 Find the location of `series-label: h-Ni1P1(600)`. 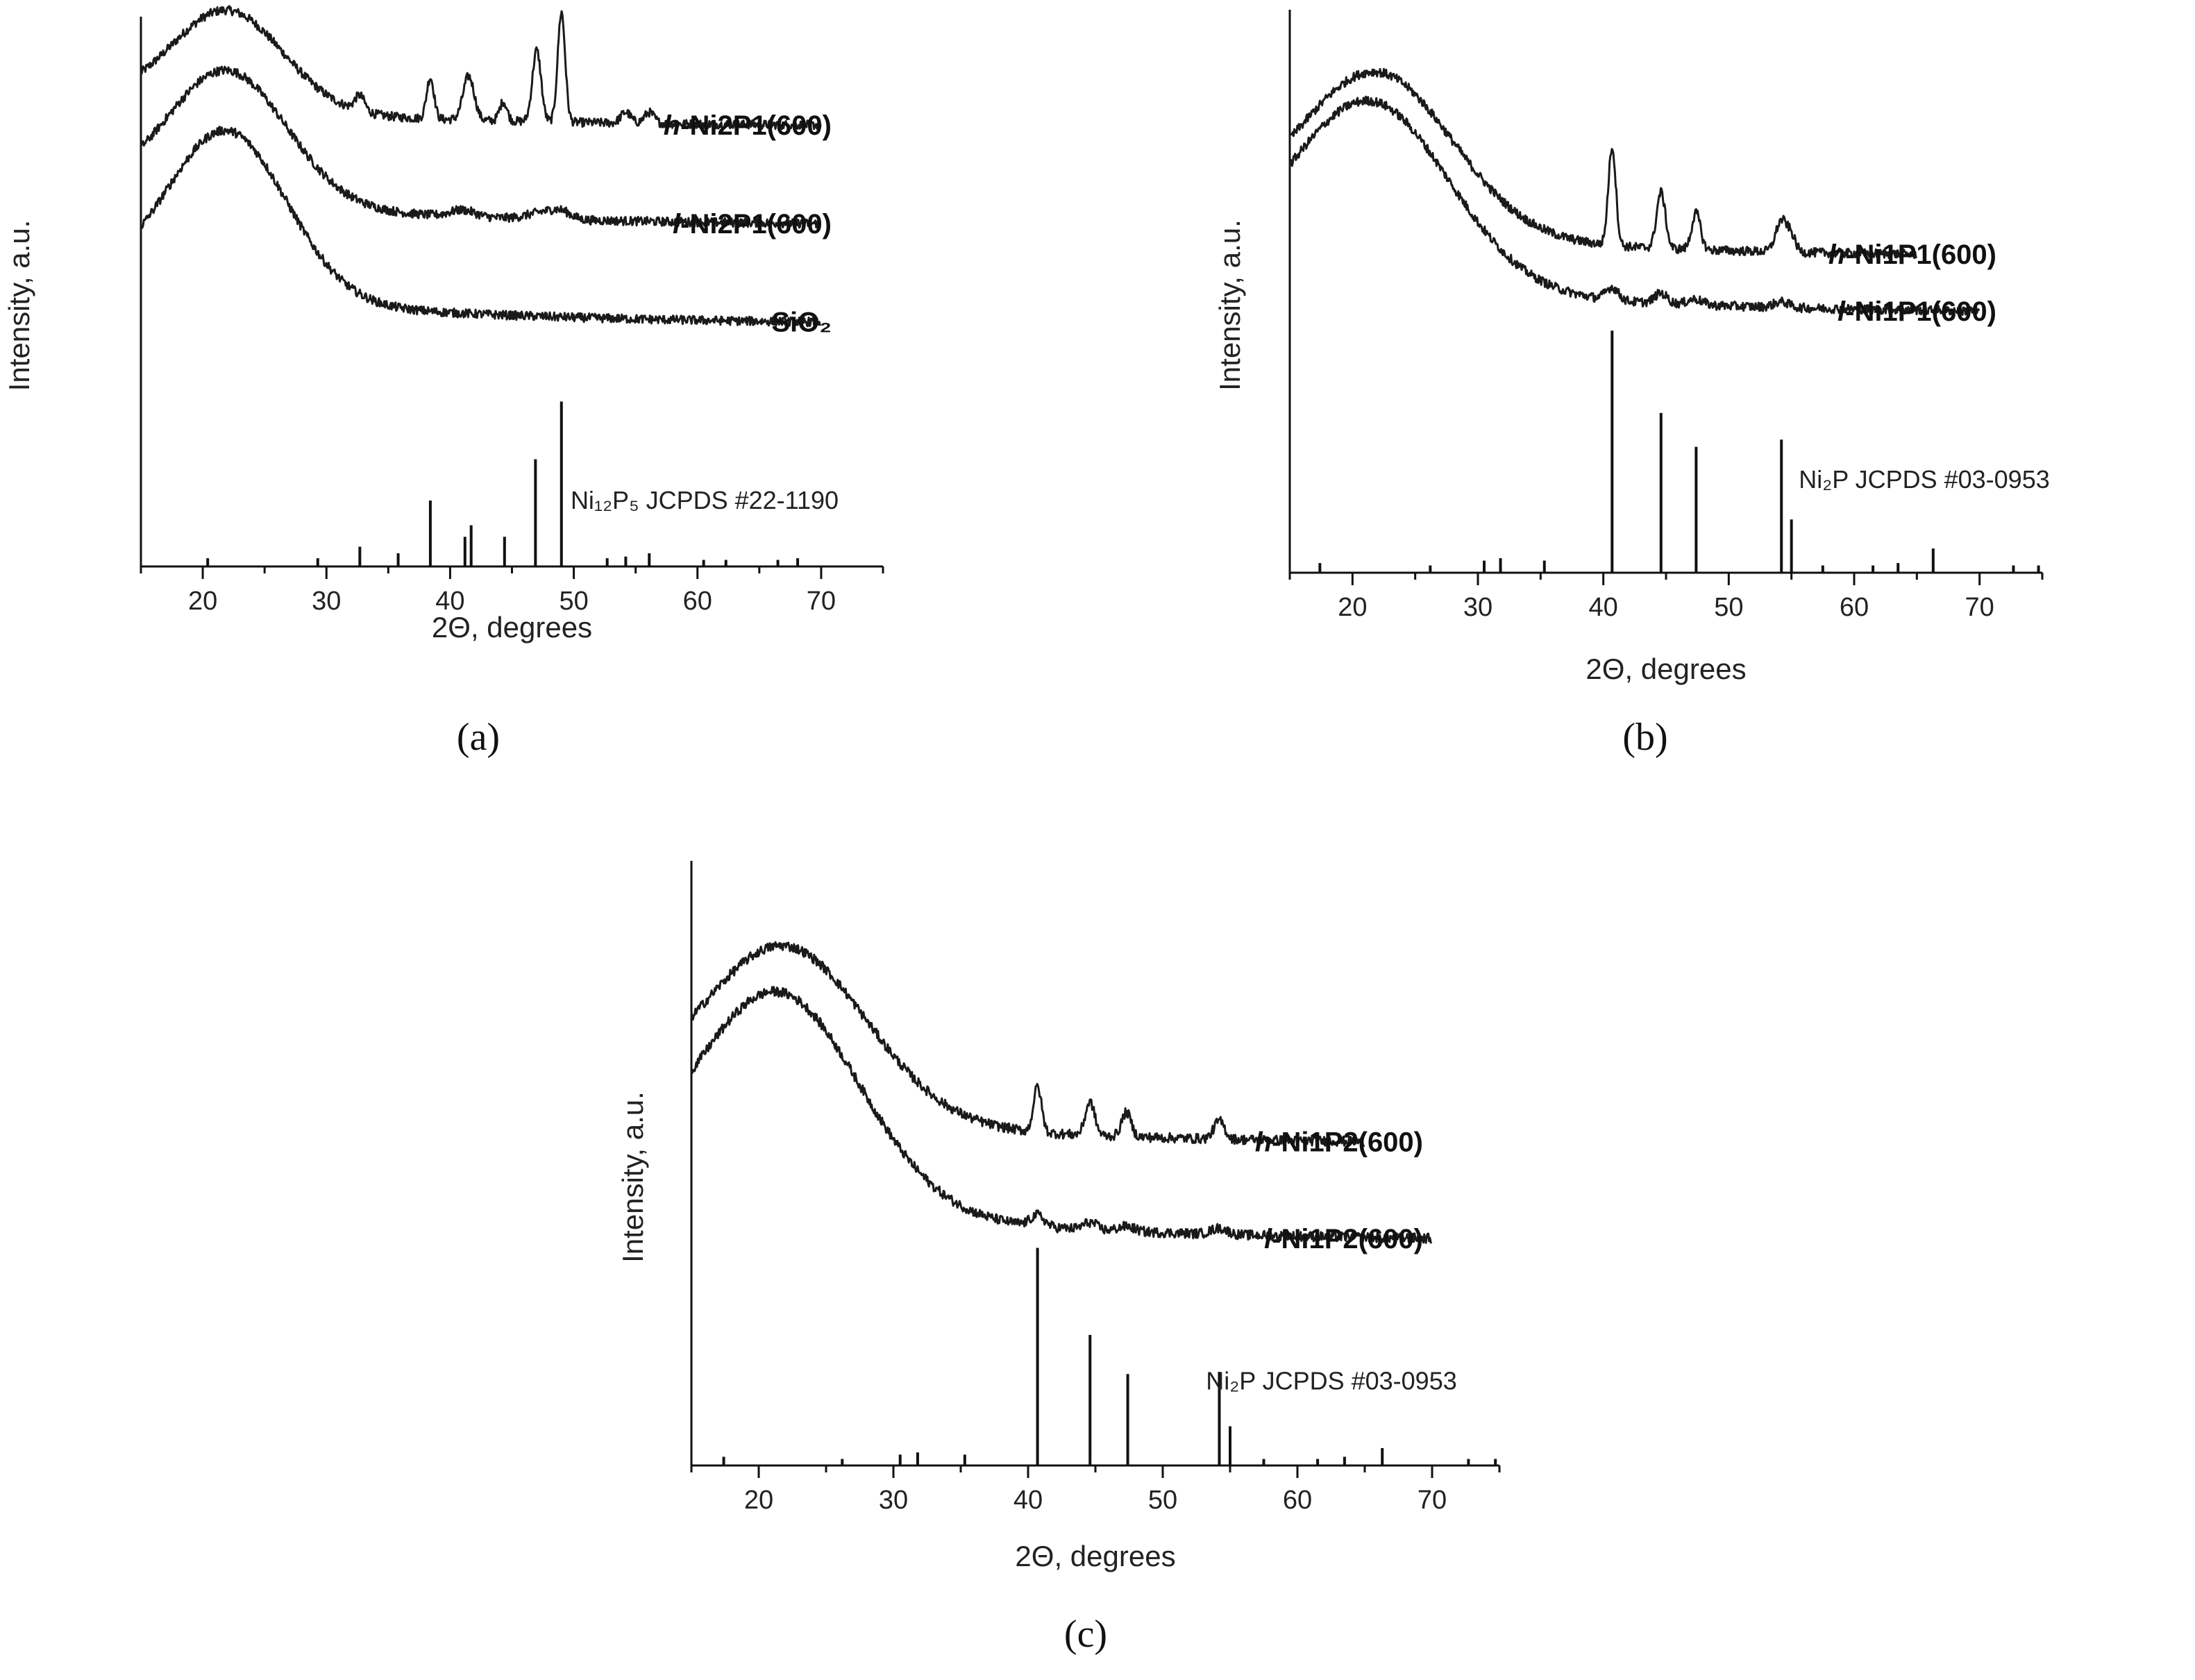

series-label: h-Ni1P1(600) is located at coordinates (1912, 255).